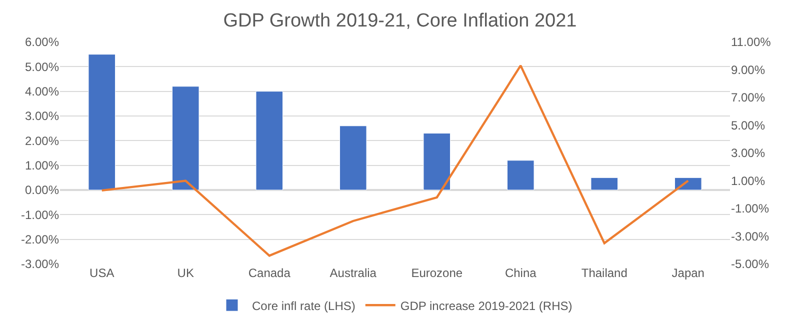 The image size is (800, 332). What do you see at coordinates (400, 21) in the screenshot?
I see `chart-title: GDP Growth 2019-21, Core Inflation 2021` at bounding box center [400, 21].